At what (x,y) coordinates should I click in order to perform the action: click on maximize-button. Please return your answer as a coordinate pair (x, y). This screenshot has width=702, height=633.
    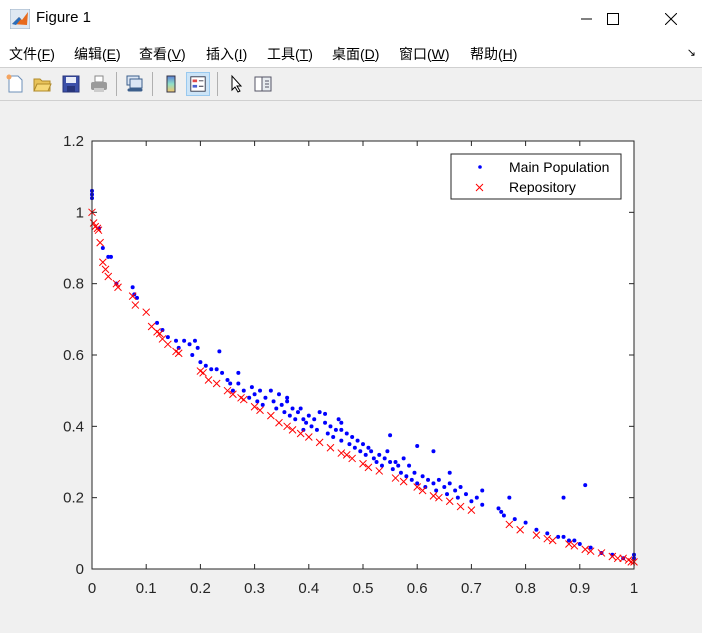
    Looking at the image, I should click on (613, 19).